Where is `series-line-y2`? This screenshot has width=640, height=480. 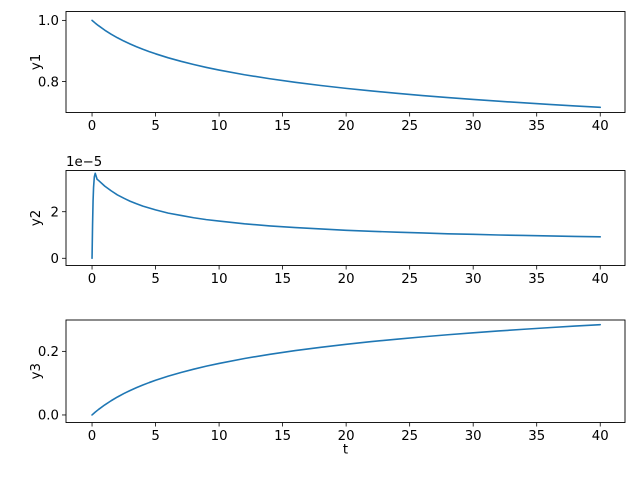 series-line-y2 is located at coordinates (346, 216).